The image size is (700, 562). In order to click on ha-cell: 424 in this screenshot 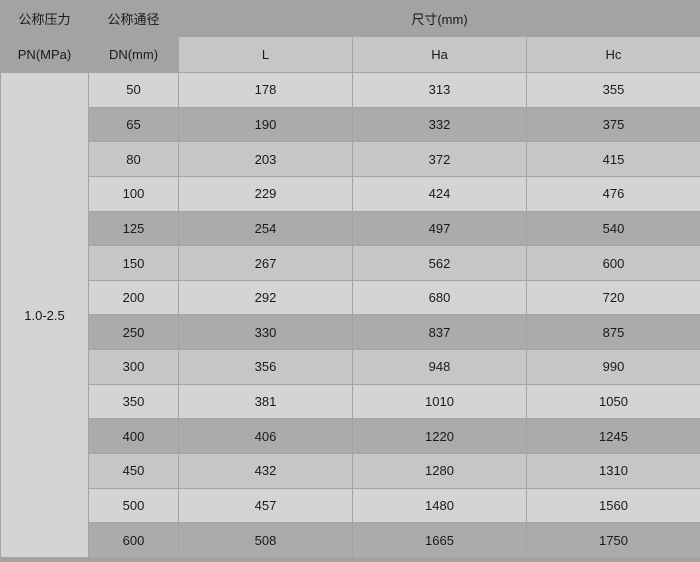, I will do `click(439, 193)`.